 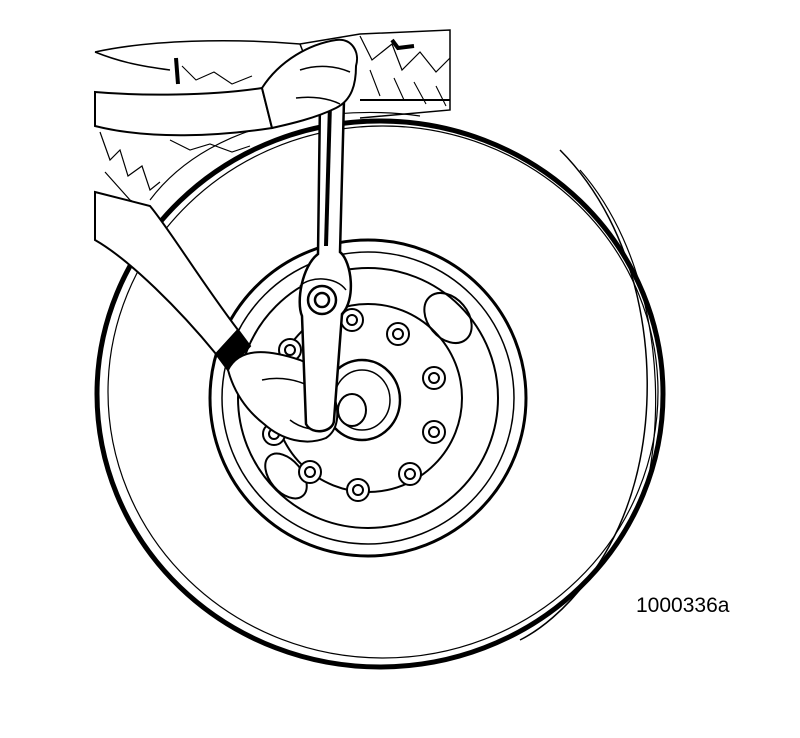 What do you see at coordinates (683, 605) in the screenshot?
I see `figure-id-label: 1000336a` at bounding box center [683, 605].